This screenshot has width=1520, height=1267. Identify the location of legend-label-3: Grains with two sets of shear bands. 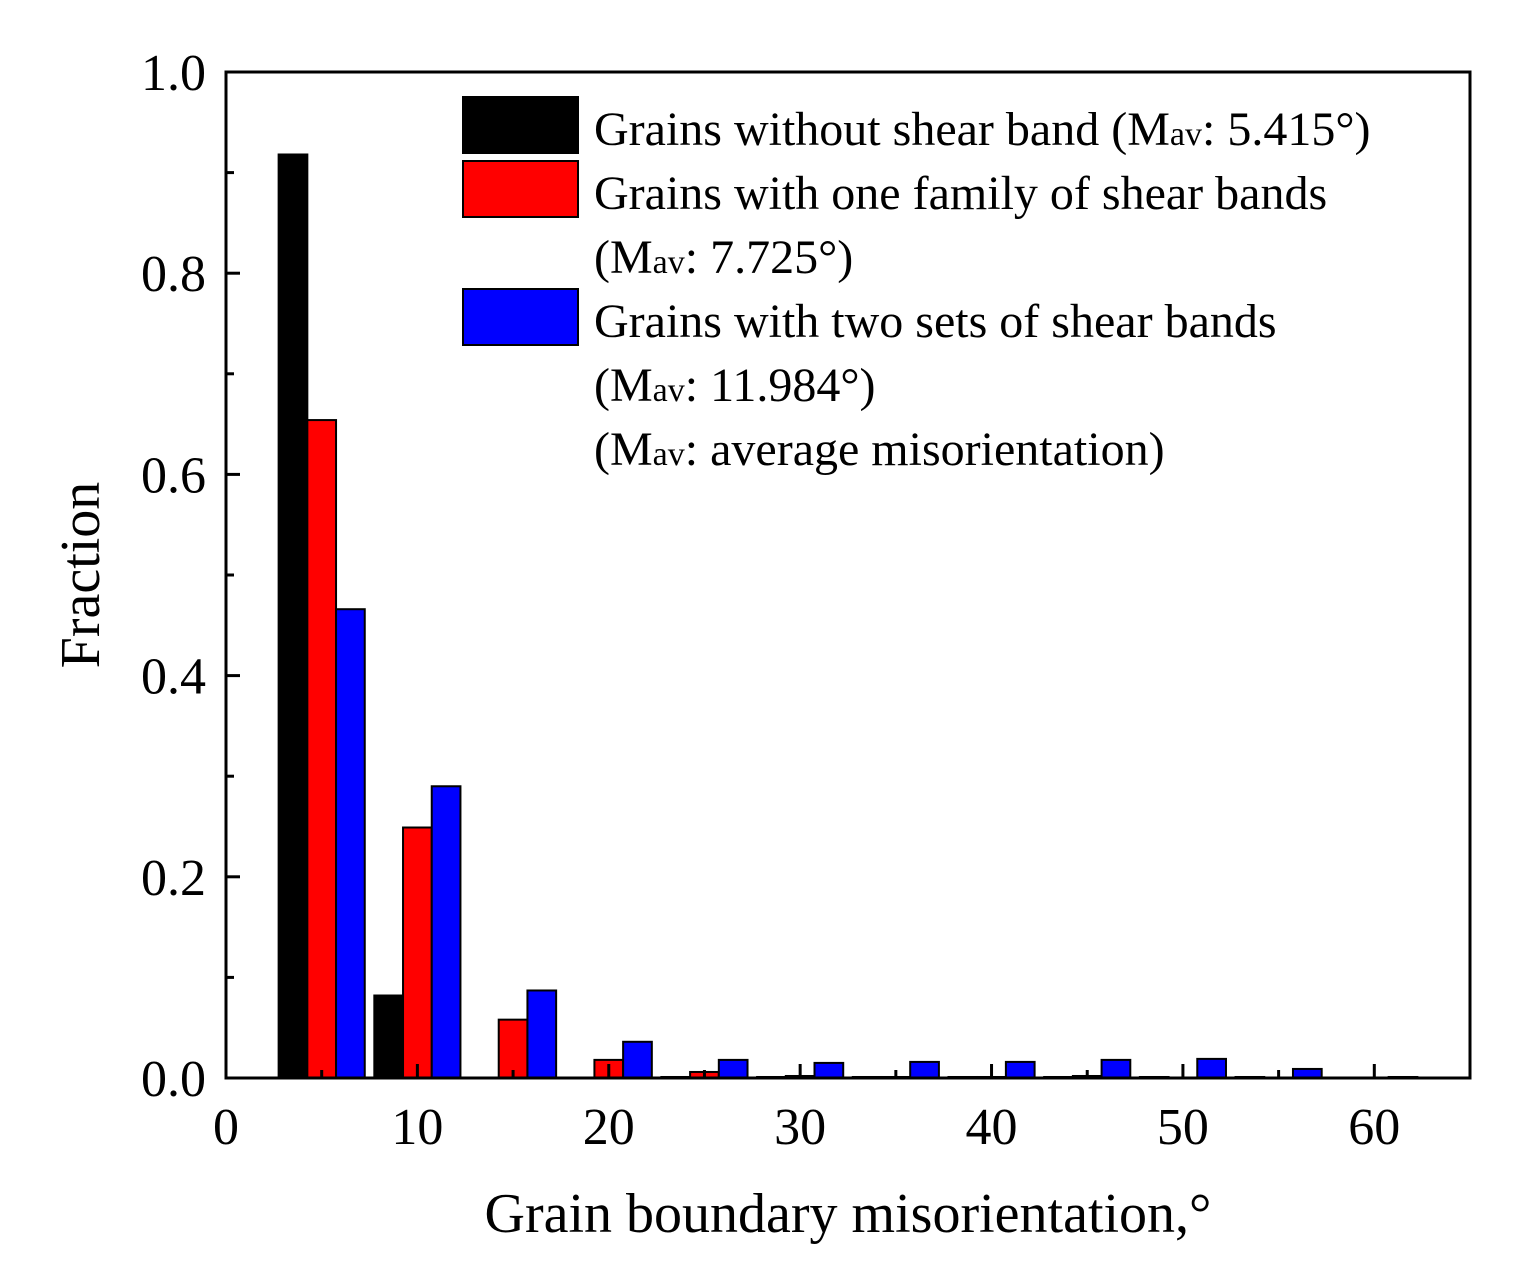
(935, 321).